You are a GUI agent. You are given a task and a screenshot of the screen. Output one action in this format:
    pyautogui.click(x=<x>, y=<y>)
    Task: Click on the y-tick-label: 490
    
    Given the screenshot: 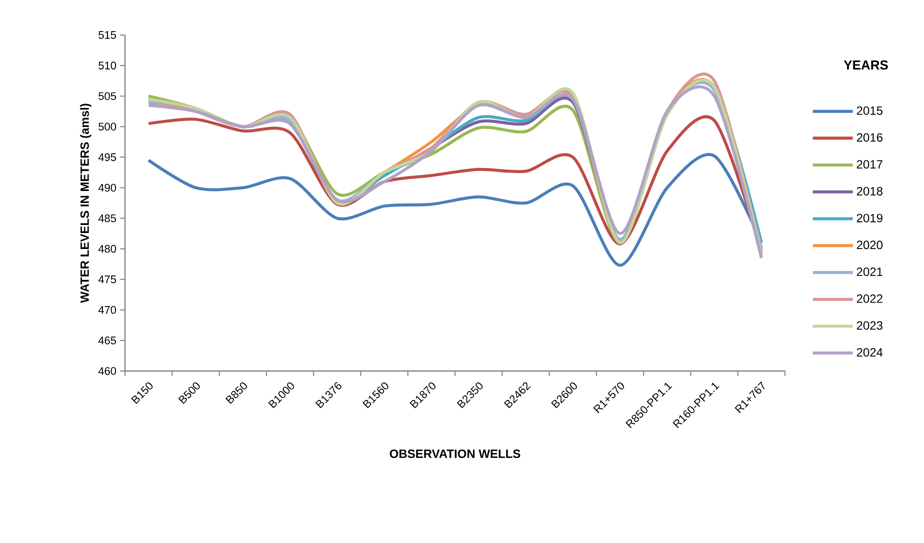 What is the action you would take?
    pyautogui.click(x=107, y=188)
    